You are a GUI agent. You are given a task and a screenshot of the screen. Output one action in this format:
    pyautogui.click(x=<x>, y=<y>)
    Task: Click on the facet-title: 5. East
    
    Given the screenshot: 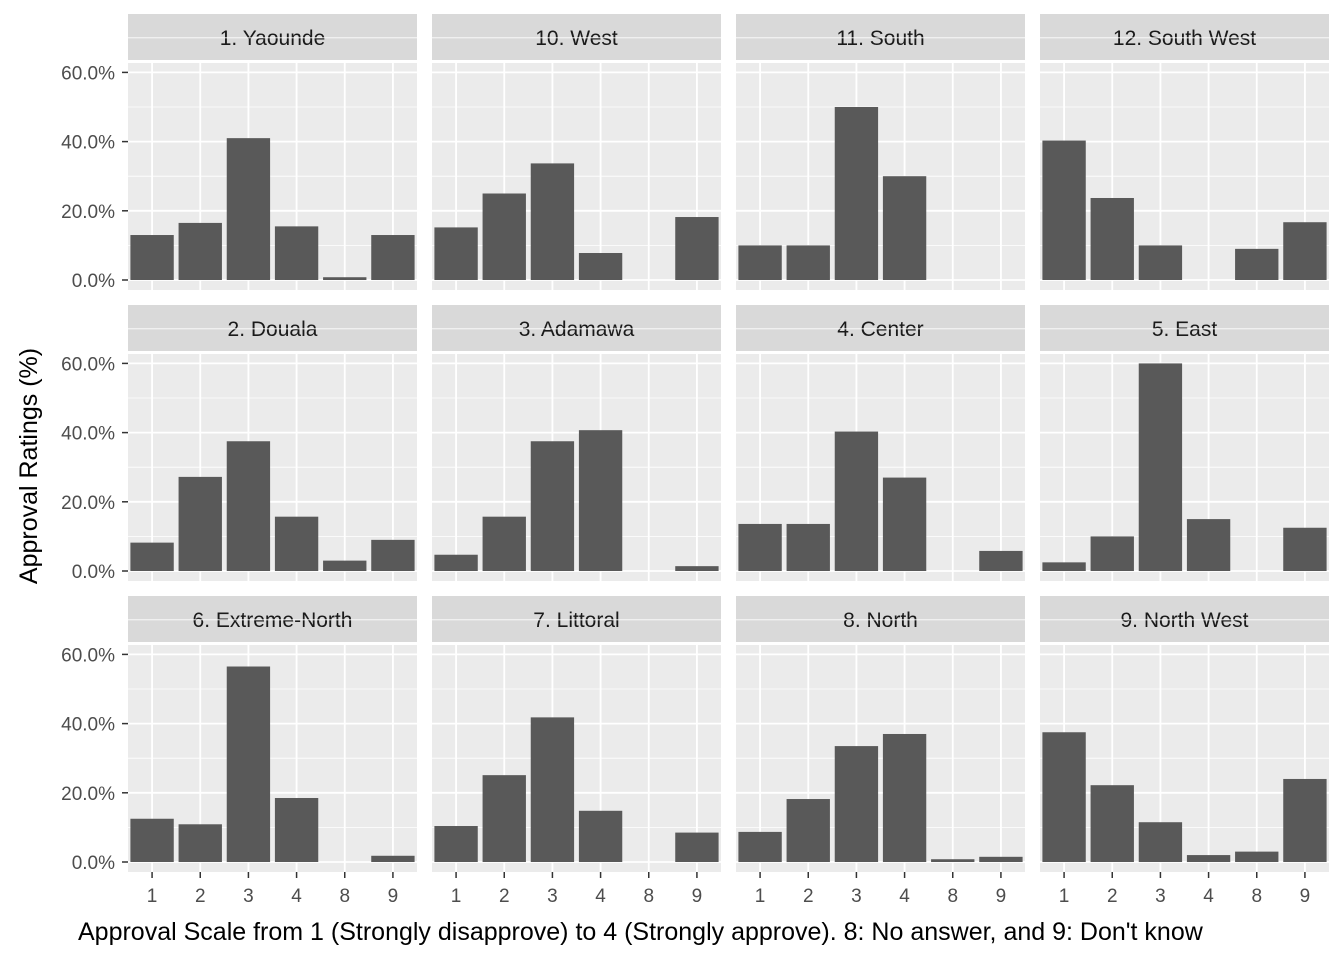 What is the action you would take?
    pyautogui.click(x=1185, y=329)
    